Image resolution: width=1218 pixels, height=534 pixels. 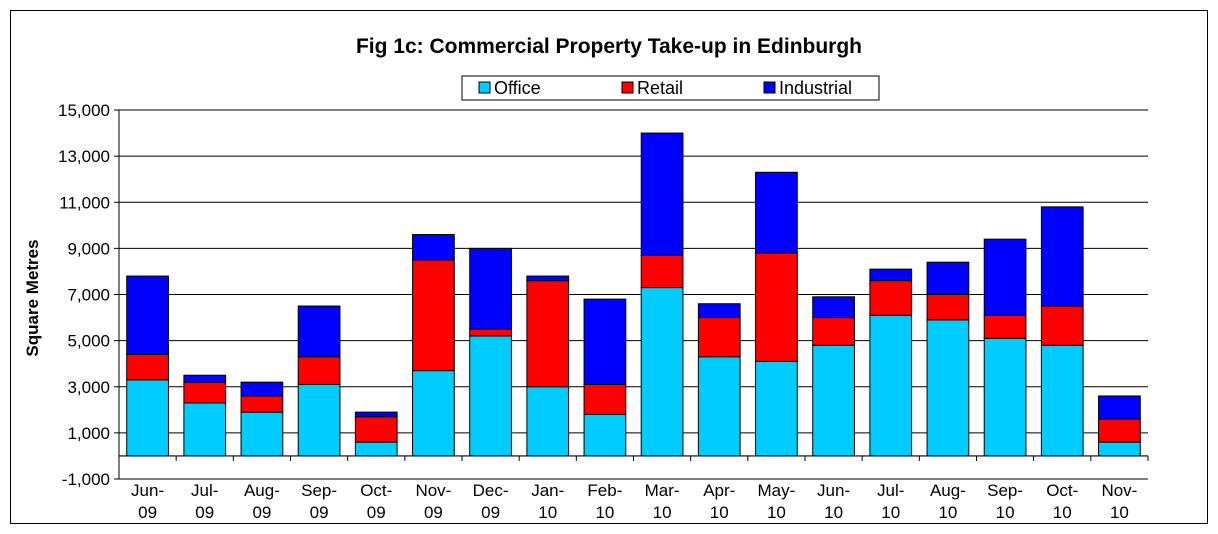 What do you see at coordinates (890, 501) in the screenshot?
I see `x-tick-label: Jul-10` at bounding box center [890, 501].